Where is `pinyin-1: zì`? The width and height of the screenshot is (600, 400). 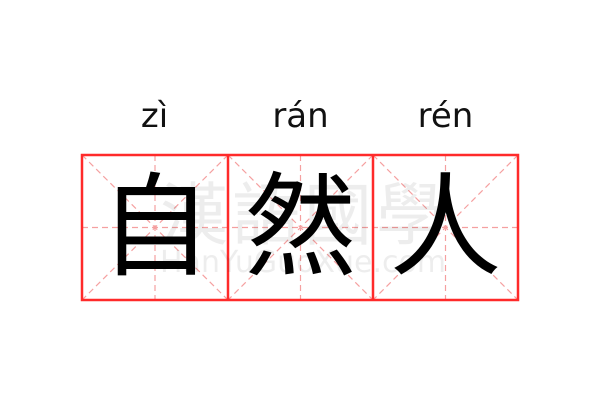 pinyin-1: zì is located at coordinates (154, 116).